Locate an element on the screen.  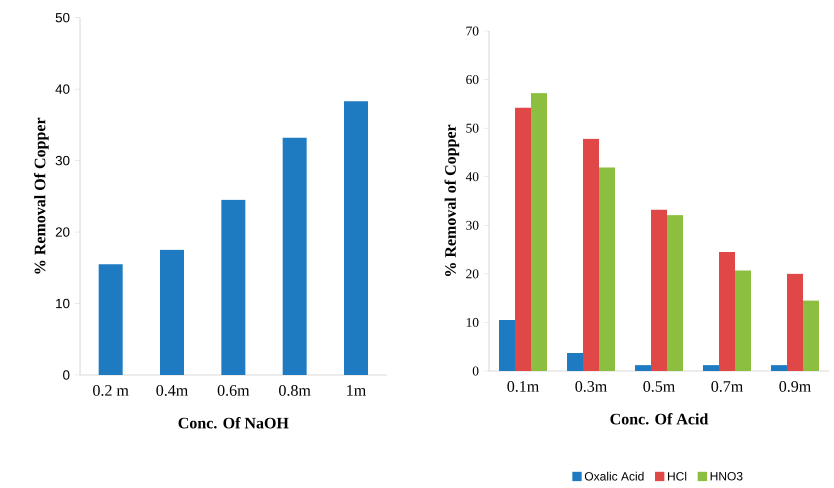
legend-label: HNO3 is located at coordinates (726, 476).